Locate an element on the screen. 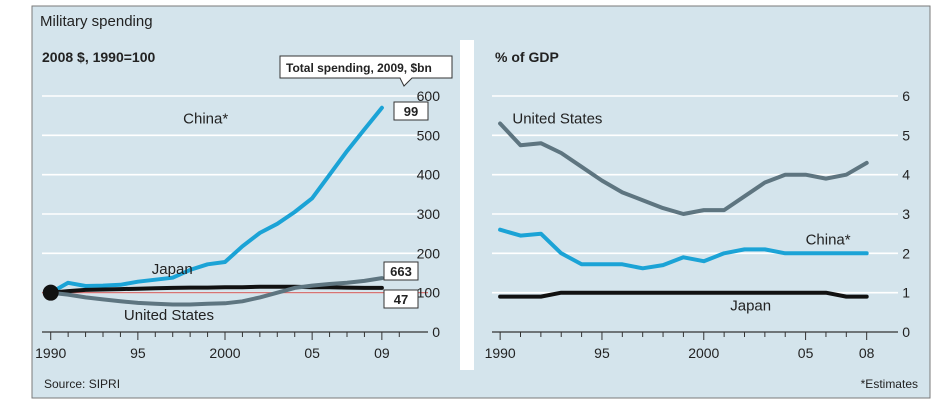  end-value-box-china is located at coordinates (411, 111).